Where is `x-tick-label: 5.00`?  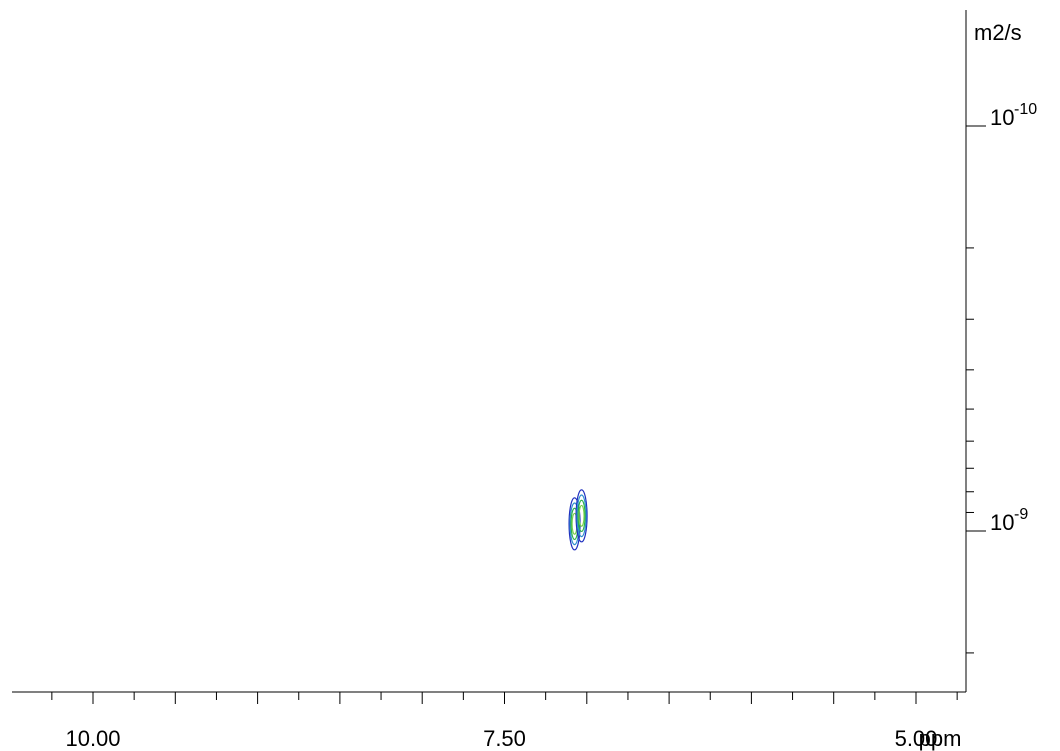
x-tick-label: 5.00 is located at coordinates (916, 738).